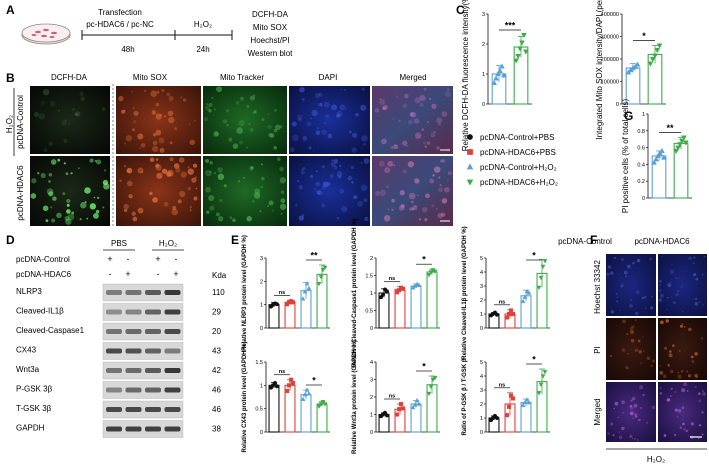 The height and width of the screenshot is (472, 709). Describe the element at coordinates (506, 395) in the screenshot. I see `chart-pgsk-ratio: 0 1 2 3 4 5 Ratio of P-GSK β / T-GSK β ns *` at that location.